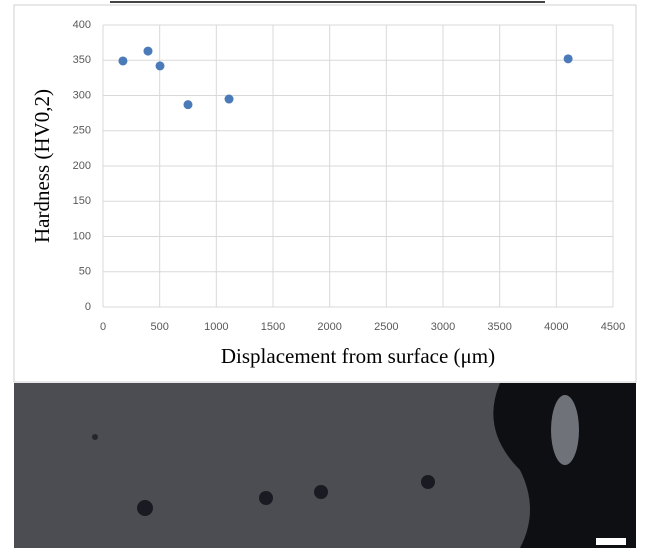  Describe the element at coordinates (216, 327) in the screenshot. I see `x-tick-label: 1000` at that location.